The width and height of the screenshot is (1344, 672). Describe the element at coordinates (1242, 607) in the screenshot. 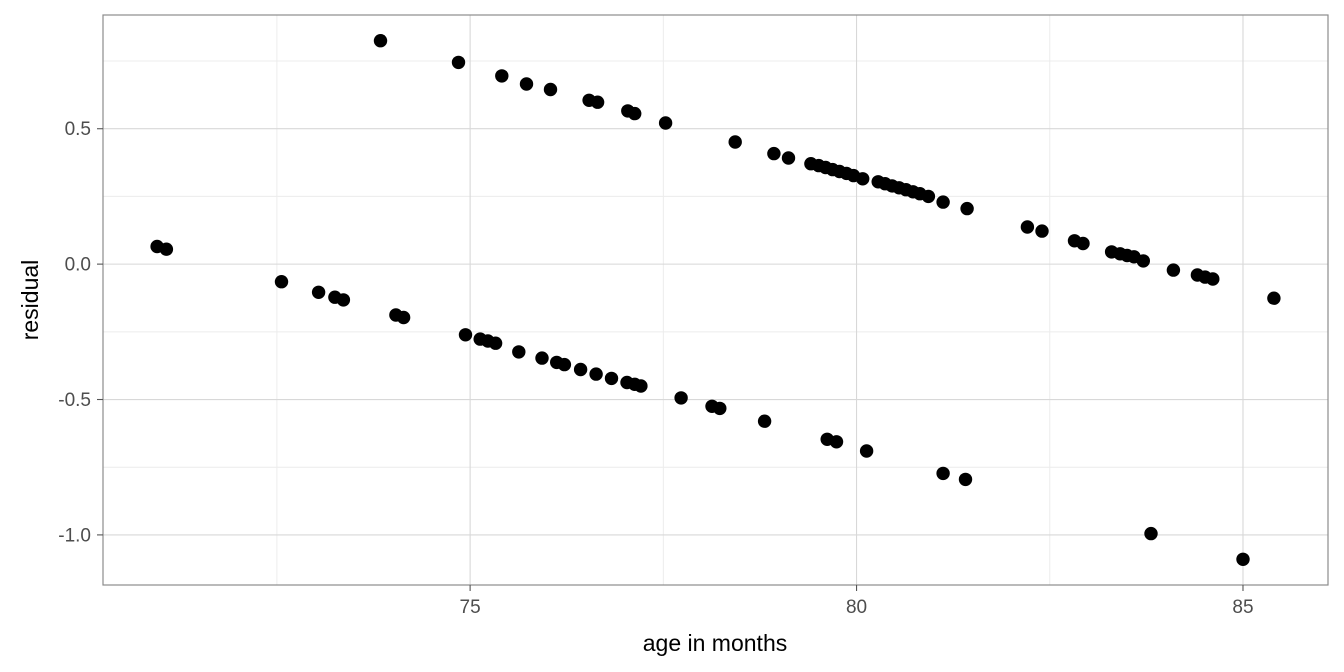

I see `x-tick-label: 85` at that location.